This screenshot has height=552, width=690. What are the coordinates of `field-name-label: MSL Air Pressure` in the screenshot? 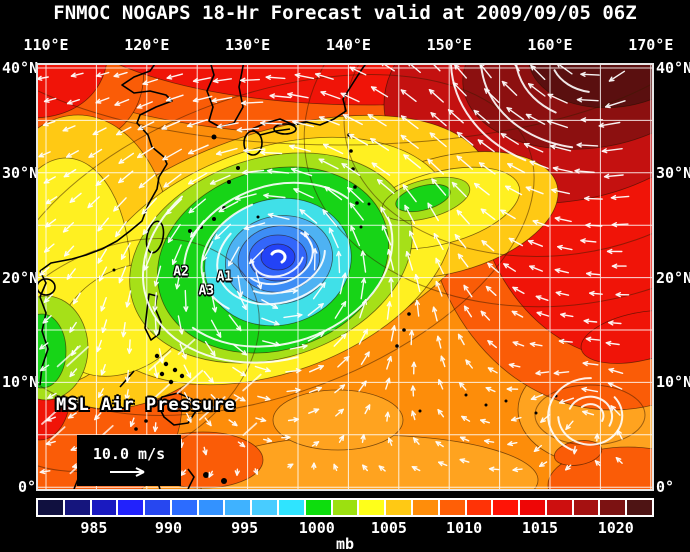 It's located at (146, 405).